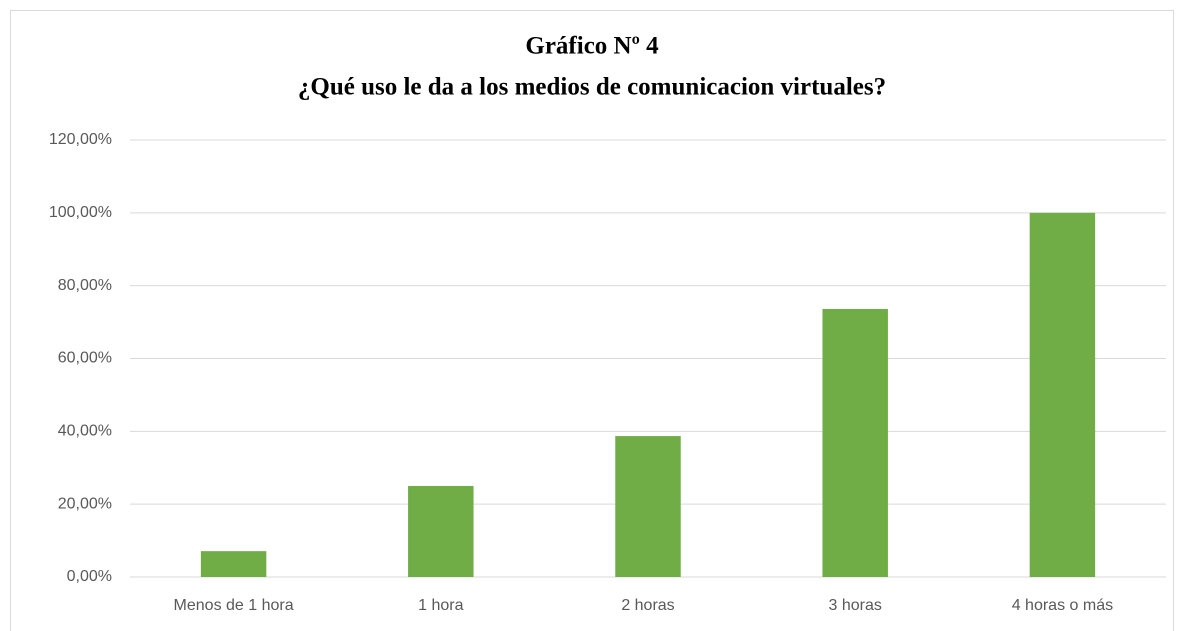 This screenshot has width=1184, height=631. Describe the element at coordinates (85, 285) in the screenshot. I see `y-tick-label: 80,00%` at that location.